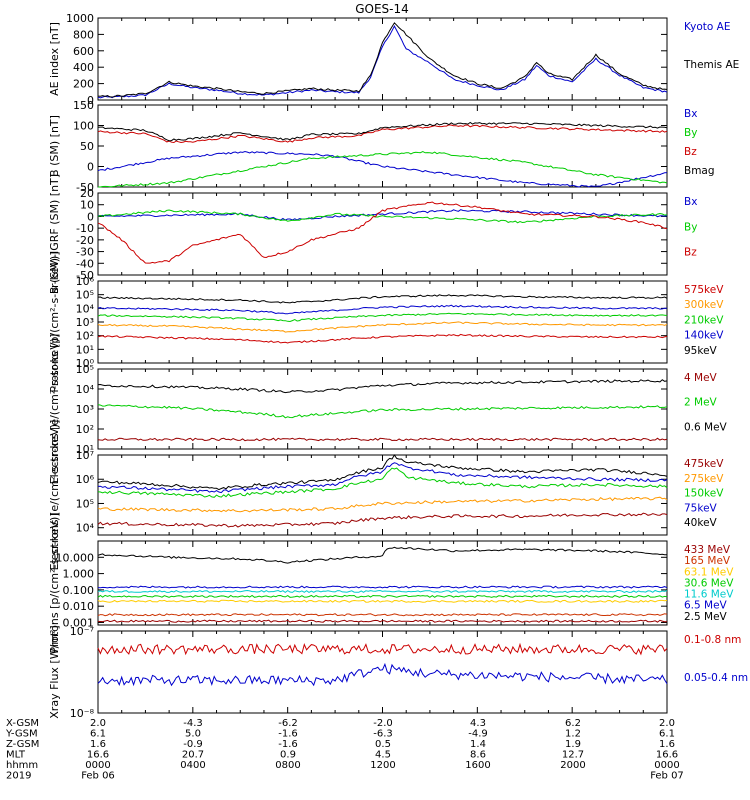 Image resolution: width=750 pixels, height=800 pixels. What do you see at coordinates (573, 744) in the screenshot?
I see `axis-cell: 1.9` at bounding box center [573, 744].